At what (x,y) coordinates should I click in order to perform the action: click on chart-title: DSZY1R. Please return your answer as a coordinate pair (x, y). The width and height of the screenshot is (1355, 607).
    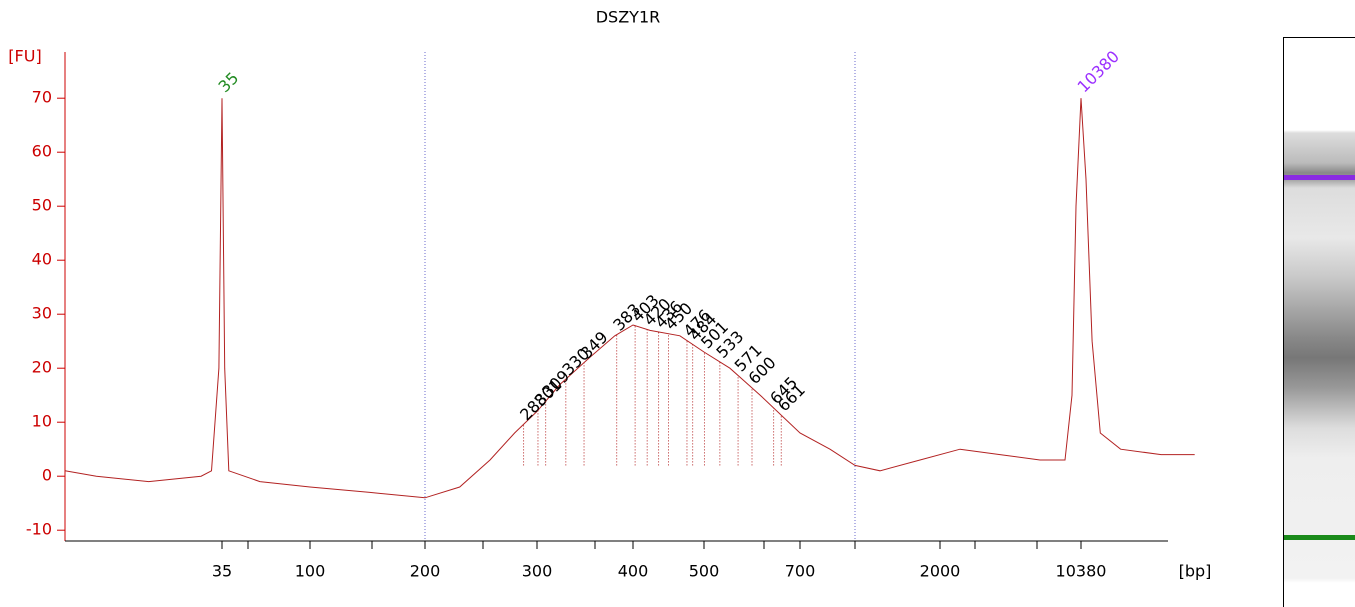
    Looking at the image, I should click on (628, 17).